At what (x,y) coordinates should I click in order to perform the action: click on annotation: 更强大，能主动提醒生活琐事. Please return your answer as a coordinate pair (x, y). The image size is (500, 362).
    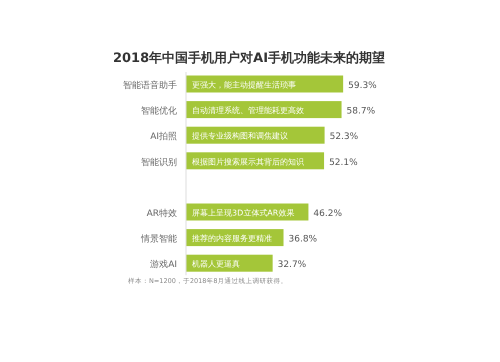
    Looking at the image, I should click on (244, 85).